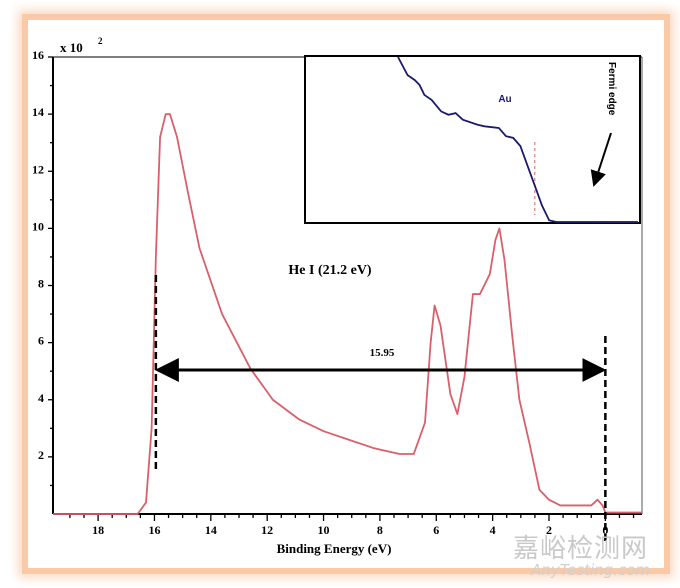 This screenshot has width=680, height=588. What do you see at coordinates (211, 530) in the screenshot?
I see `x-tick-label: 14` at bounding box center [211, 530].